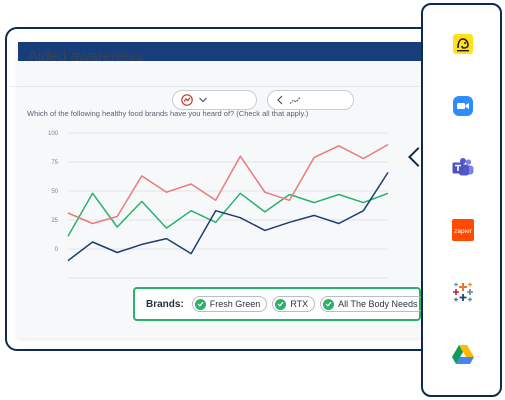 The width and height of the screenshot is (505, 400). I want to click on legend-chip-fresh-green: Fresh Green, so click(229, 304).